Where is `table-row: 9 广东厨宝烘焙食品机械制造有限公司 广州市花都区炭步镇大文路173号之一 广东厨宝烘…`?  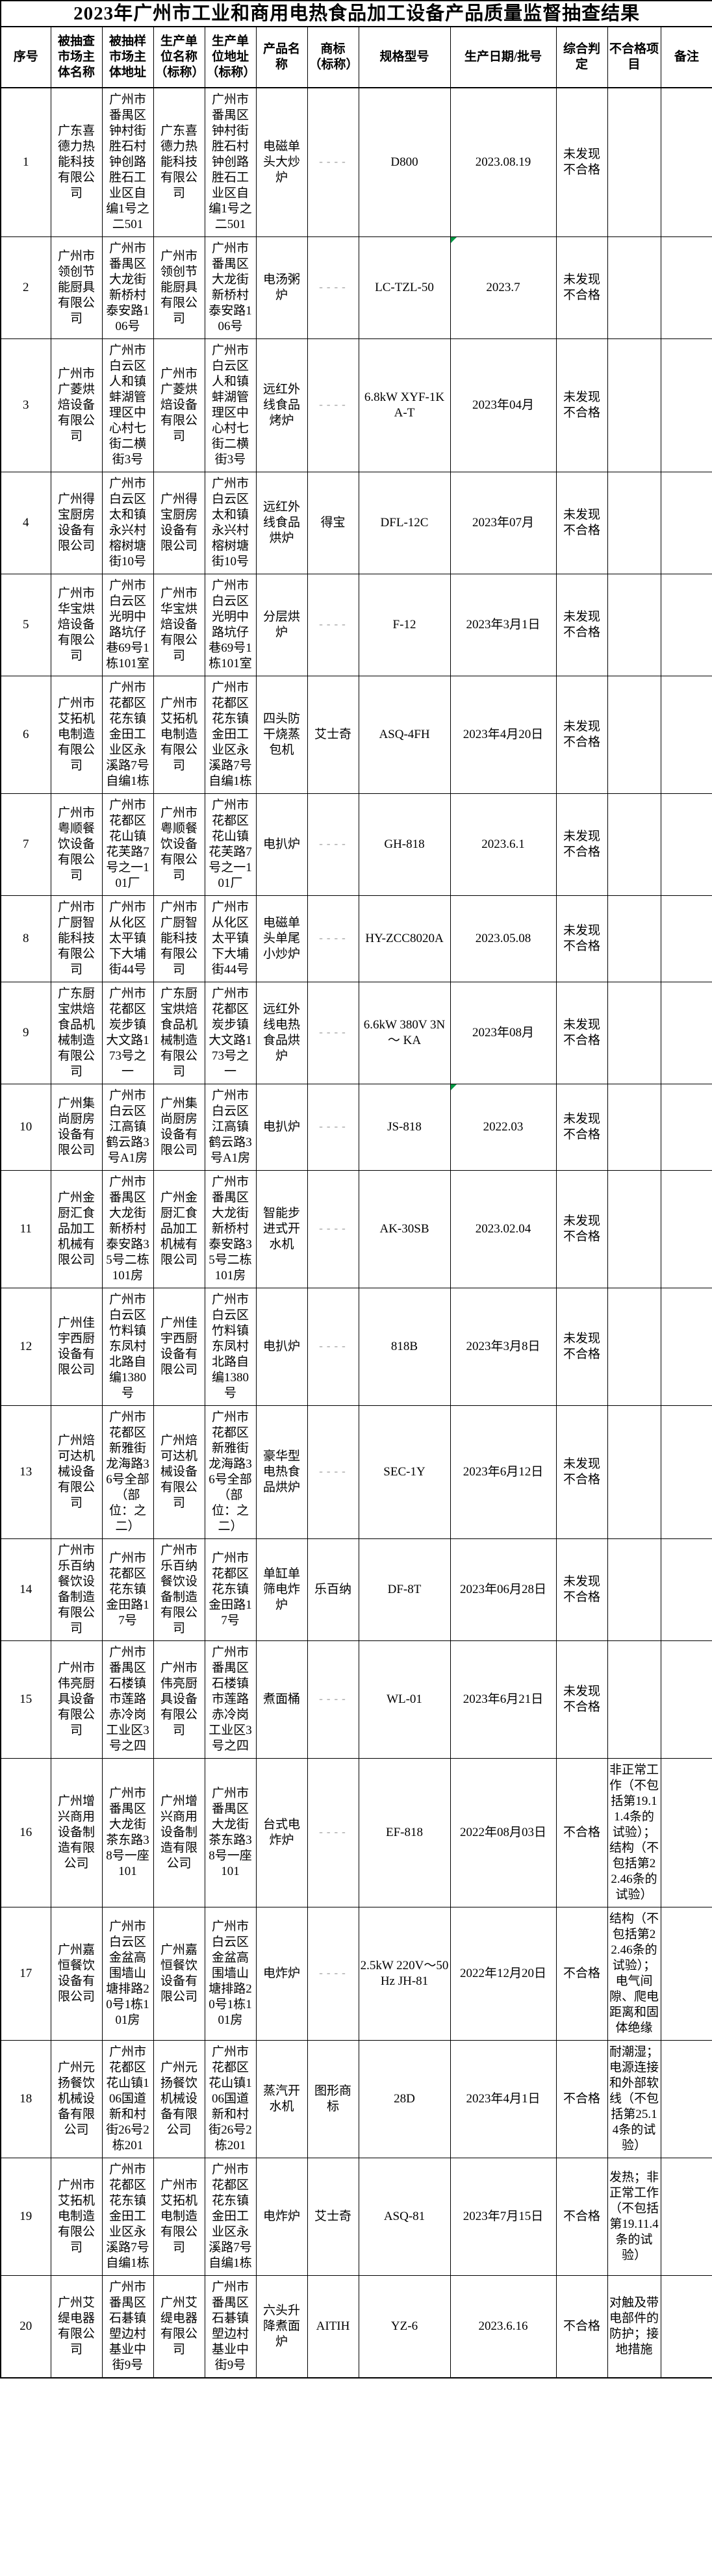
table-row: 9 广东厨宝烘焙食品机械制造有限公司 广州市花都区炭步镇大文路173号之一 广东厨宝烘… is located at coordinates (356, 1033).